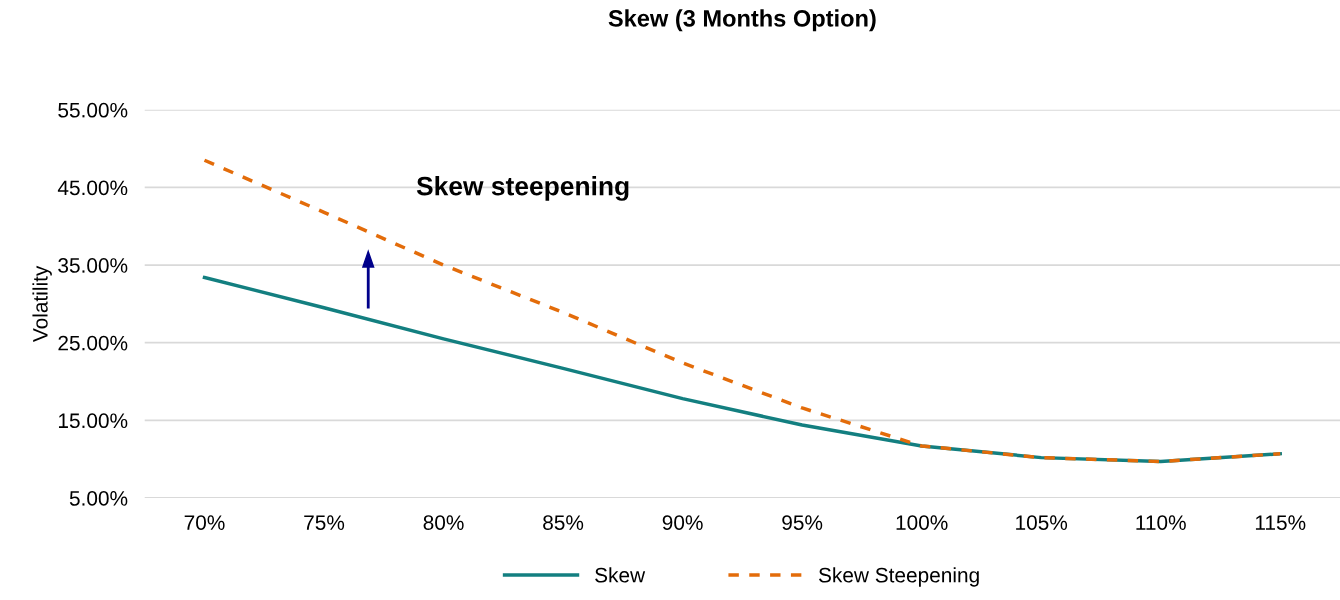 Image resolution: width=1340 pixels, height=600 pixels. What do you see at coordinates (620, 575) in the screenshot?
I see `legend-label: Skew` at bounding box center [620, 575].